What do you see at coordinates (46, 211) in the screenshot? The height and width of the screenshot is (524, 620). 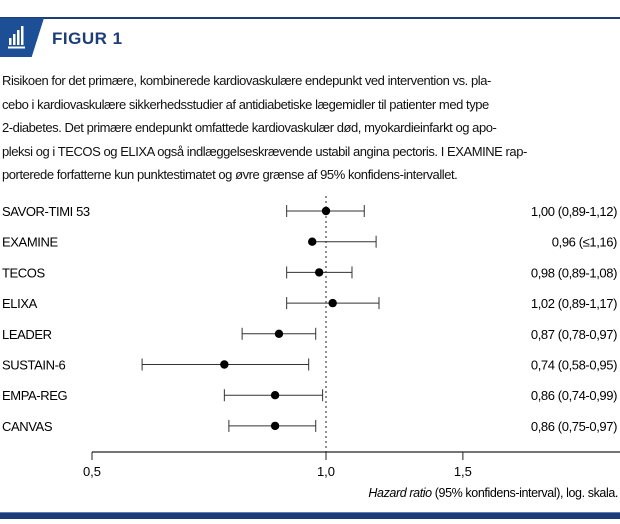 I see `study-name: SAVOR-TIMI 53` at bounding box center [46, 211].